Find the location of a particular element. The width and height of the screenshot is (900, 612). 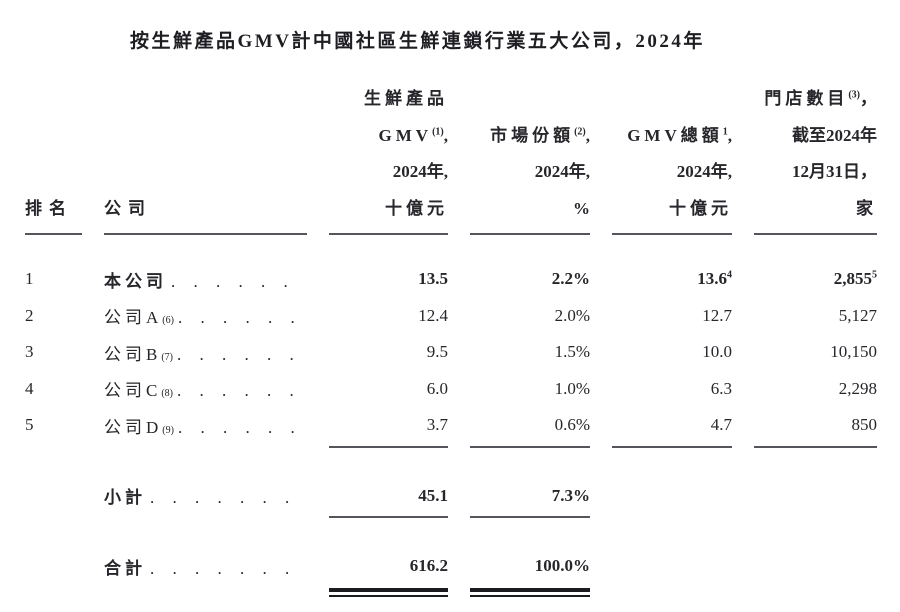

total-label: 合計 is located at coordinates (125, 568).